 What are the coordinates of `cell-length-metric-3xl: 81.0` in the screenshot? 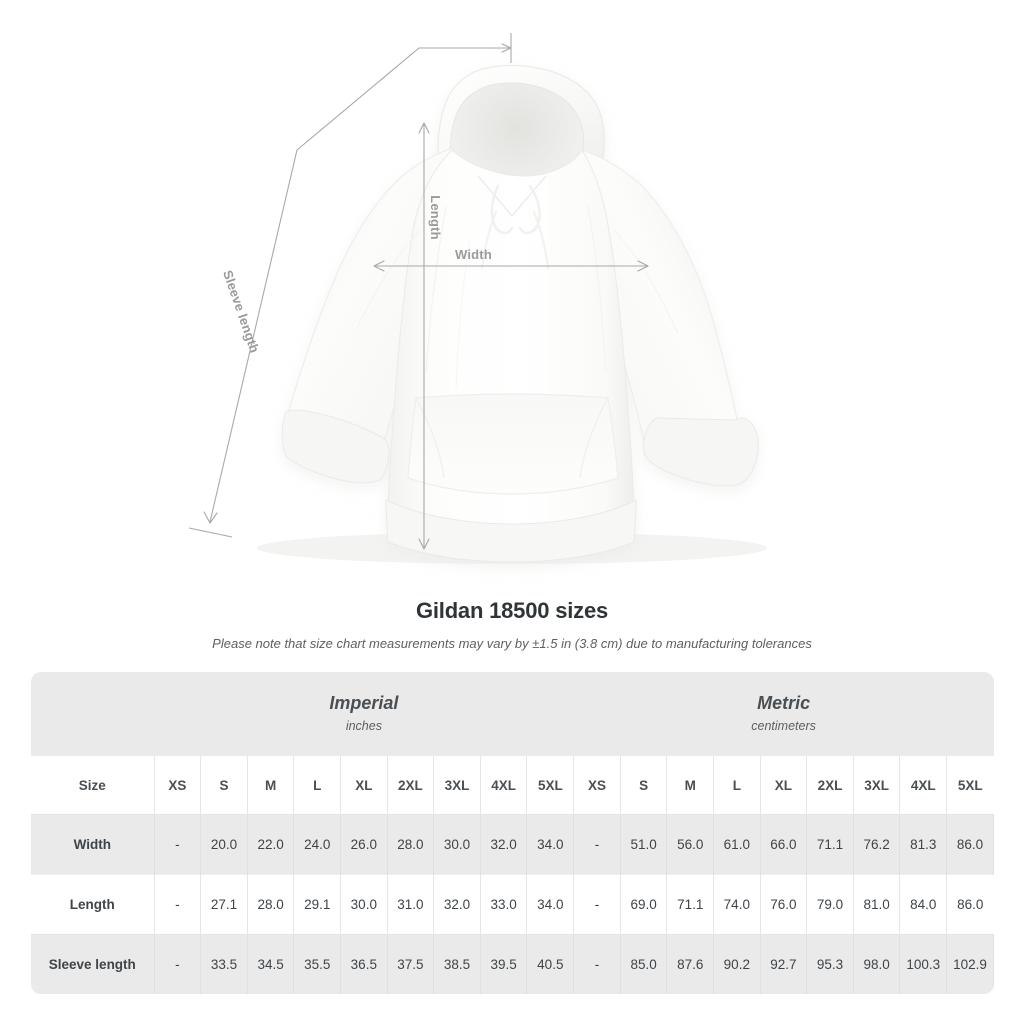 It's located at (877, 904).